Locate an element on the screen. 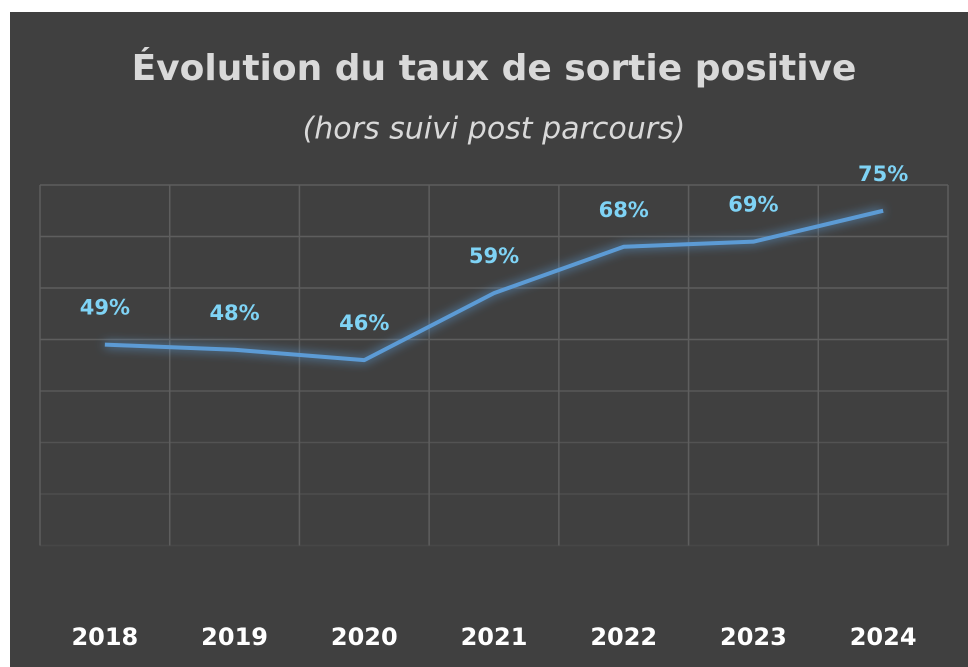 The width and height of the screenshot is (968, 667). data-label: 68% is located at coordinates (624, 210).